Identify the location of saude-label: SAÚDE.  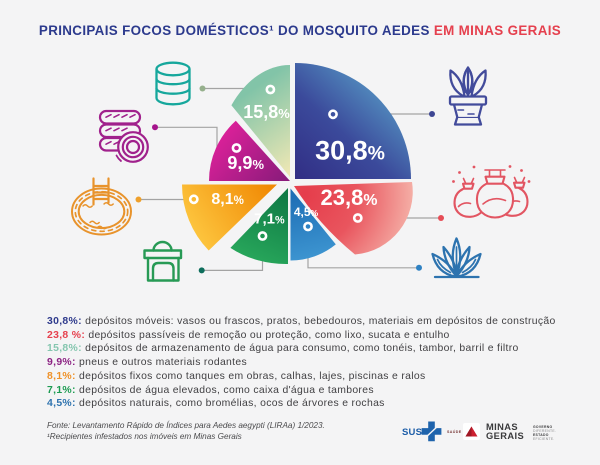
(454, 432).